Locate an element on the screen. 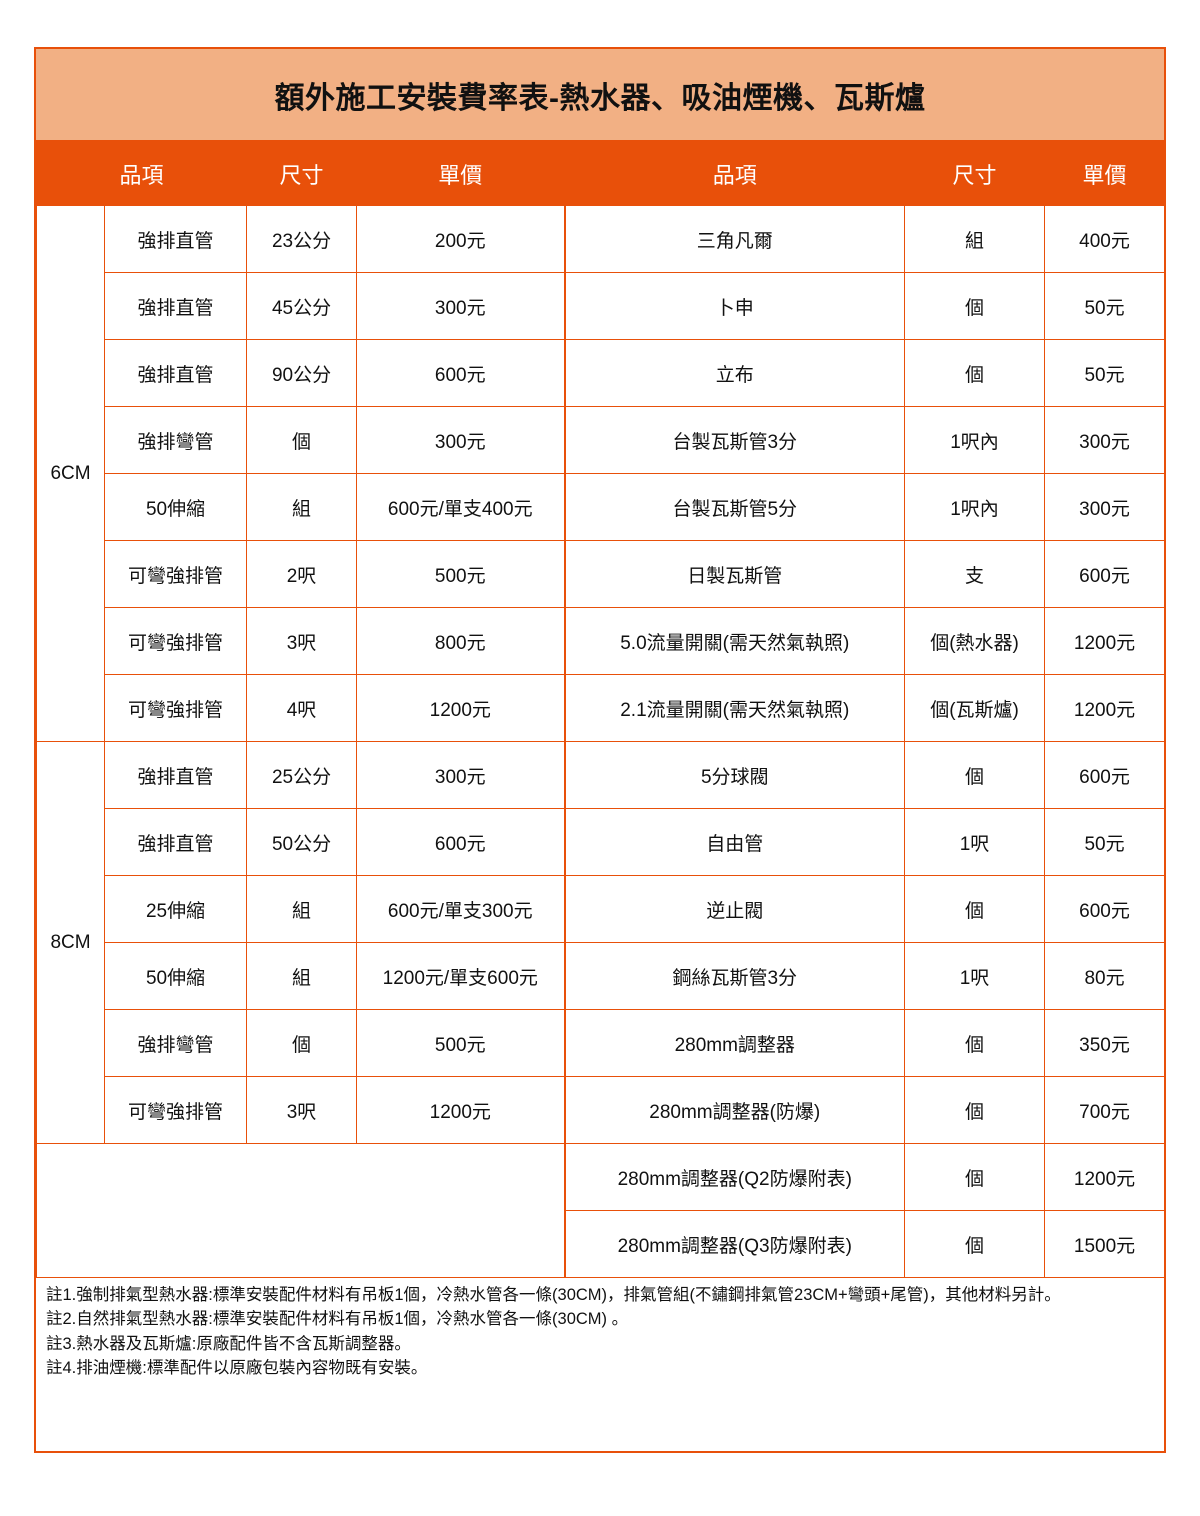 Image resolution: width=1200 pixels, height=1516 pixels. right-item: 2.1流量開關(需天然氣執照) is located at coordinates (734, 708).